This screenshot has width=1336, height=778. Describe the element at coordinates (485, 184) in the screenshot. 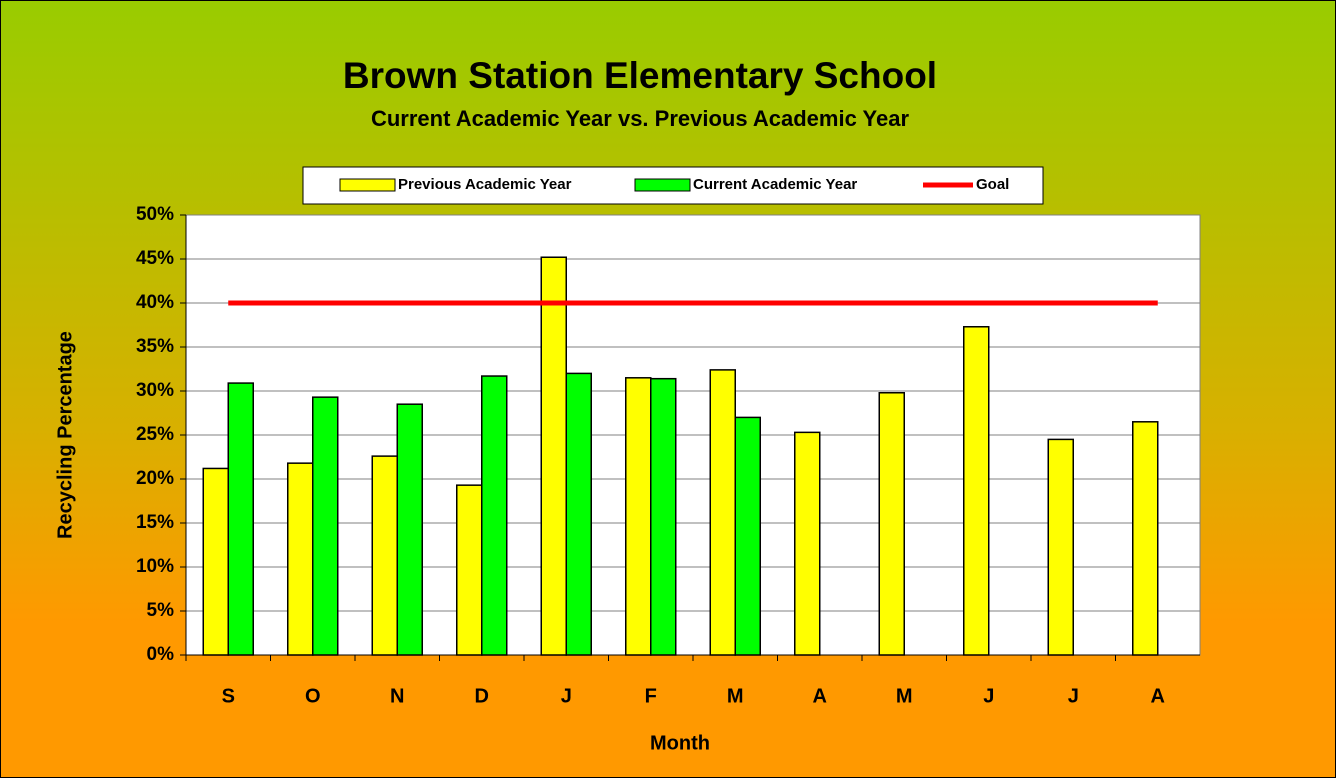

I see `legend-label: Previous Academic Year` at that location.